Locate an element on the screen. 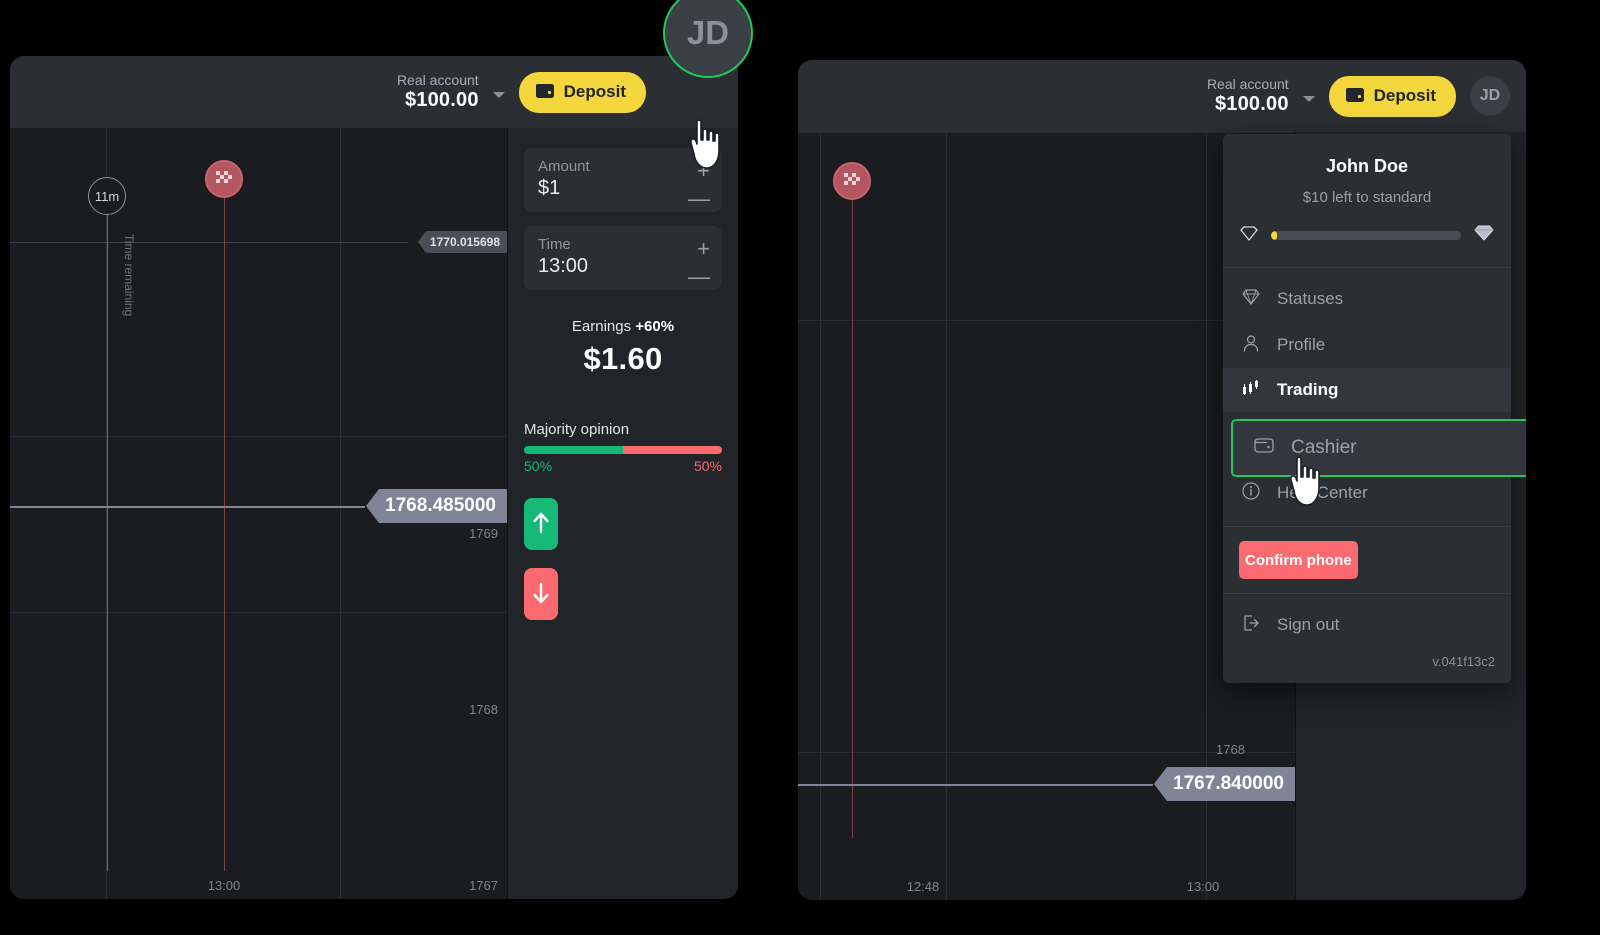 This screenshot has width=1600, height=935. expiration-line is located at coordinates (224, 529).